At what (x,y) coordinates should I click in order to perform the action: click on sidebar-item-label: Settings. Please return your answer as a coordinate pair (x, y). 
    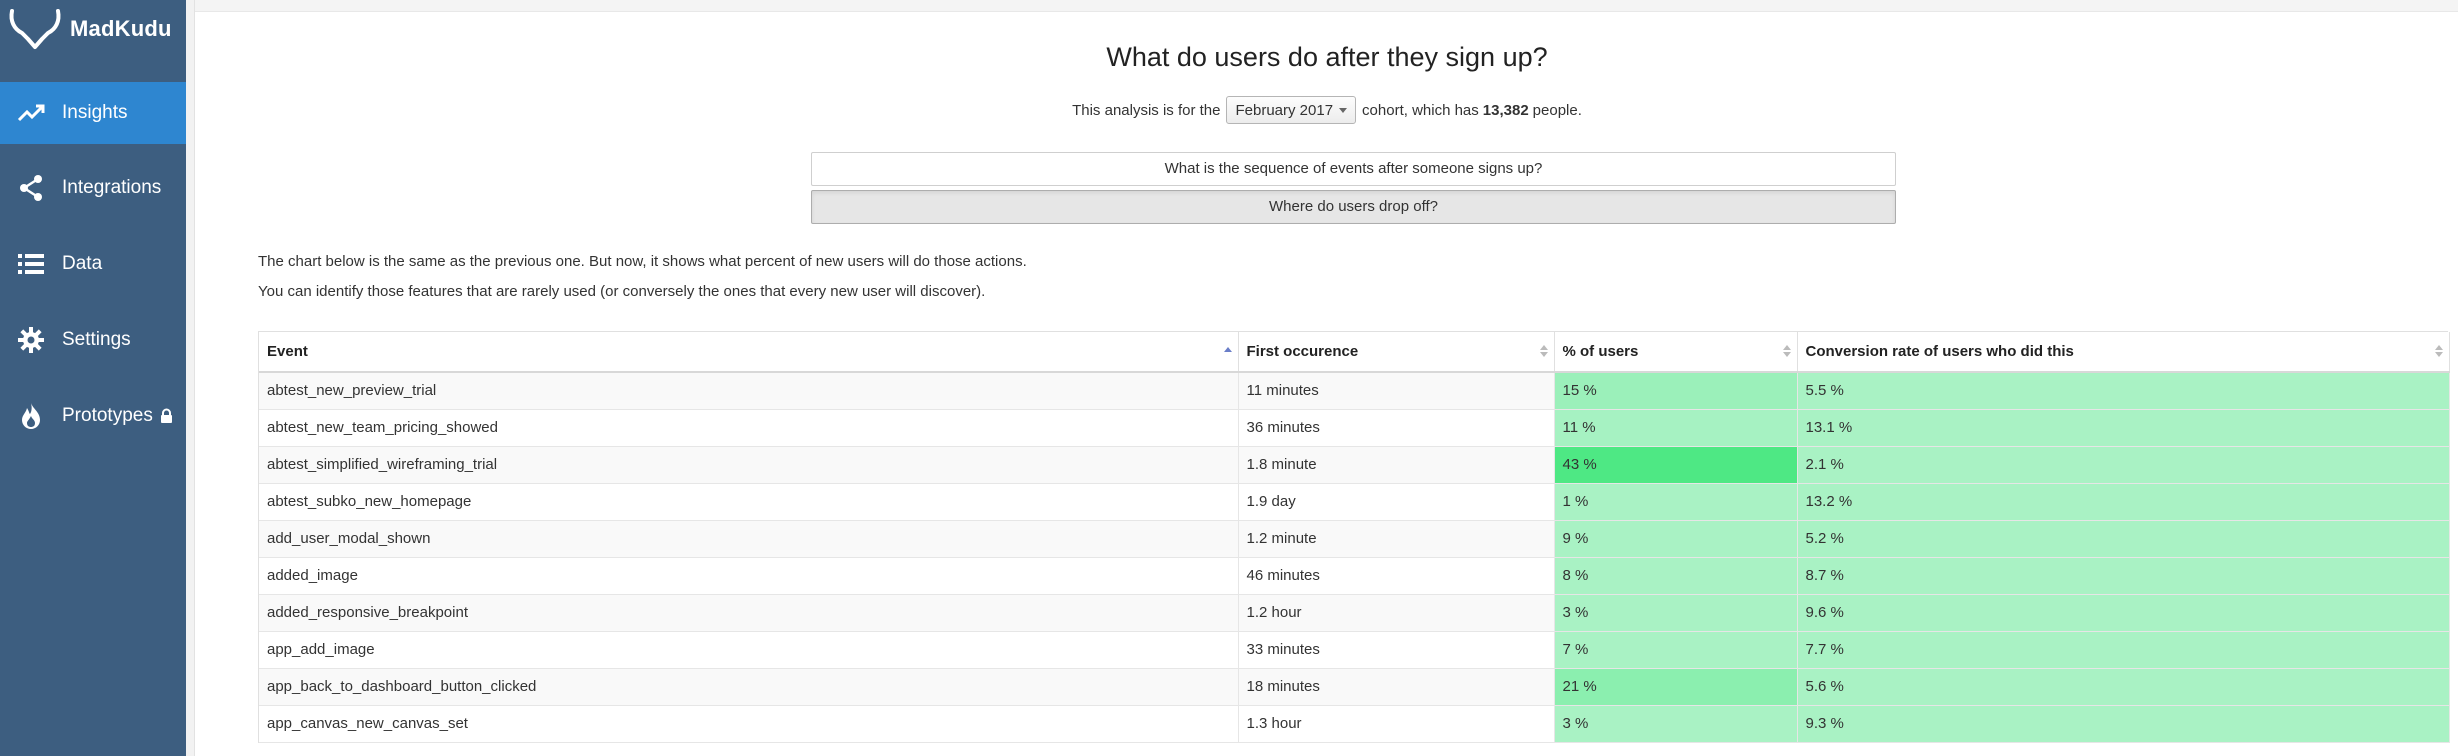
    Looking at the image, I should click on (96, 339).